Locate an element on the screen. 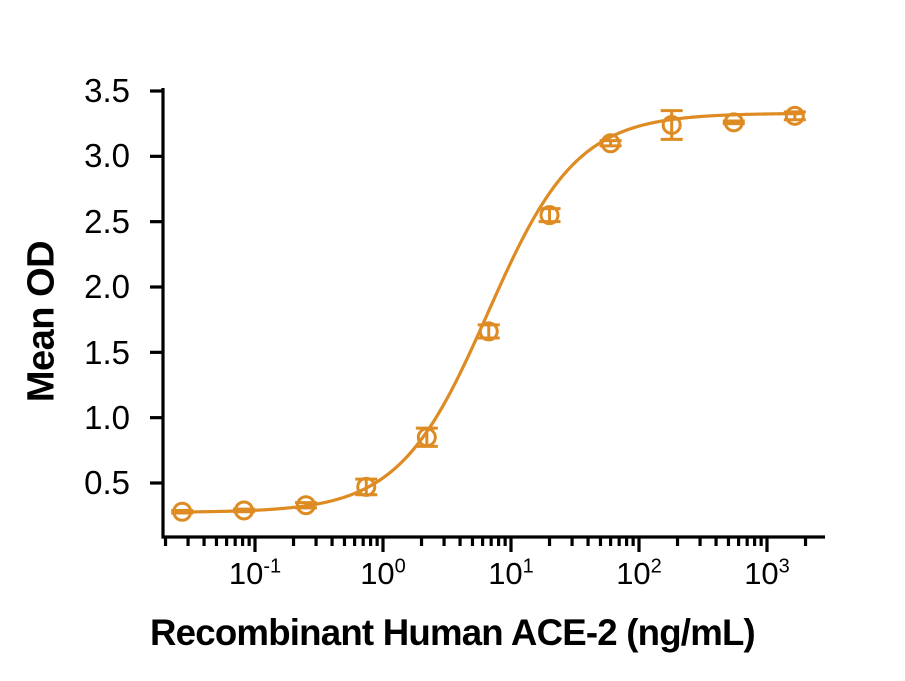 The width and height of the screenshot is (905, 681). y-tick-label-0.5: 0.5 is located at coordinates (107, 482).